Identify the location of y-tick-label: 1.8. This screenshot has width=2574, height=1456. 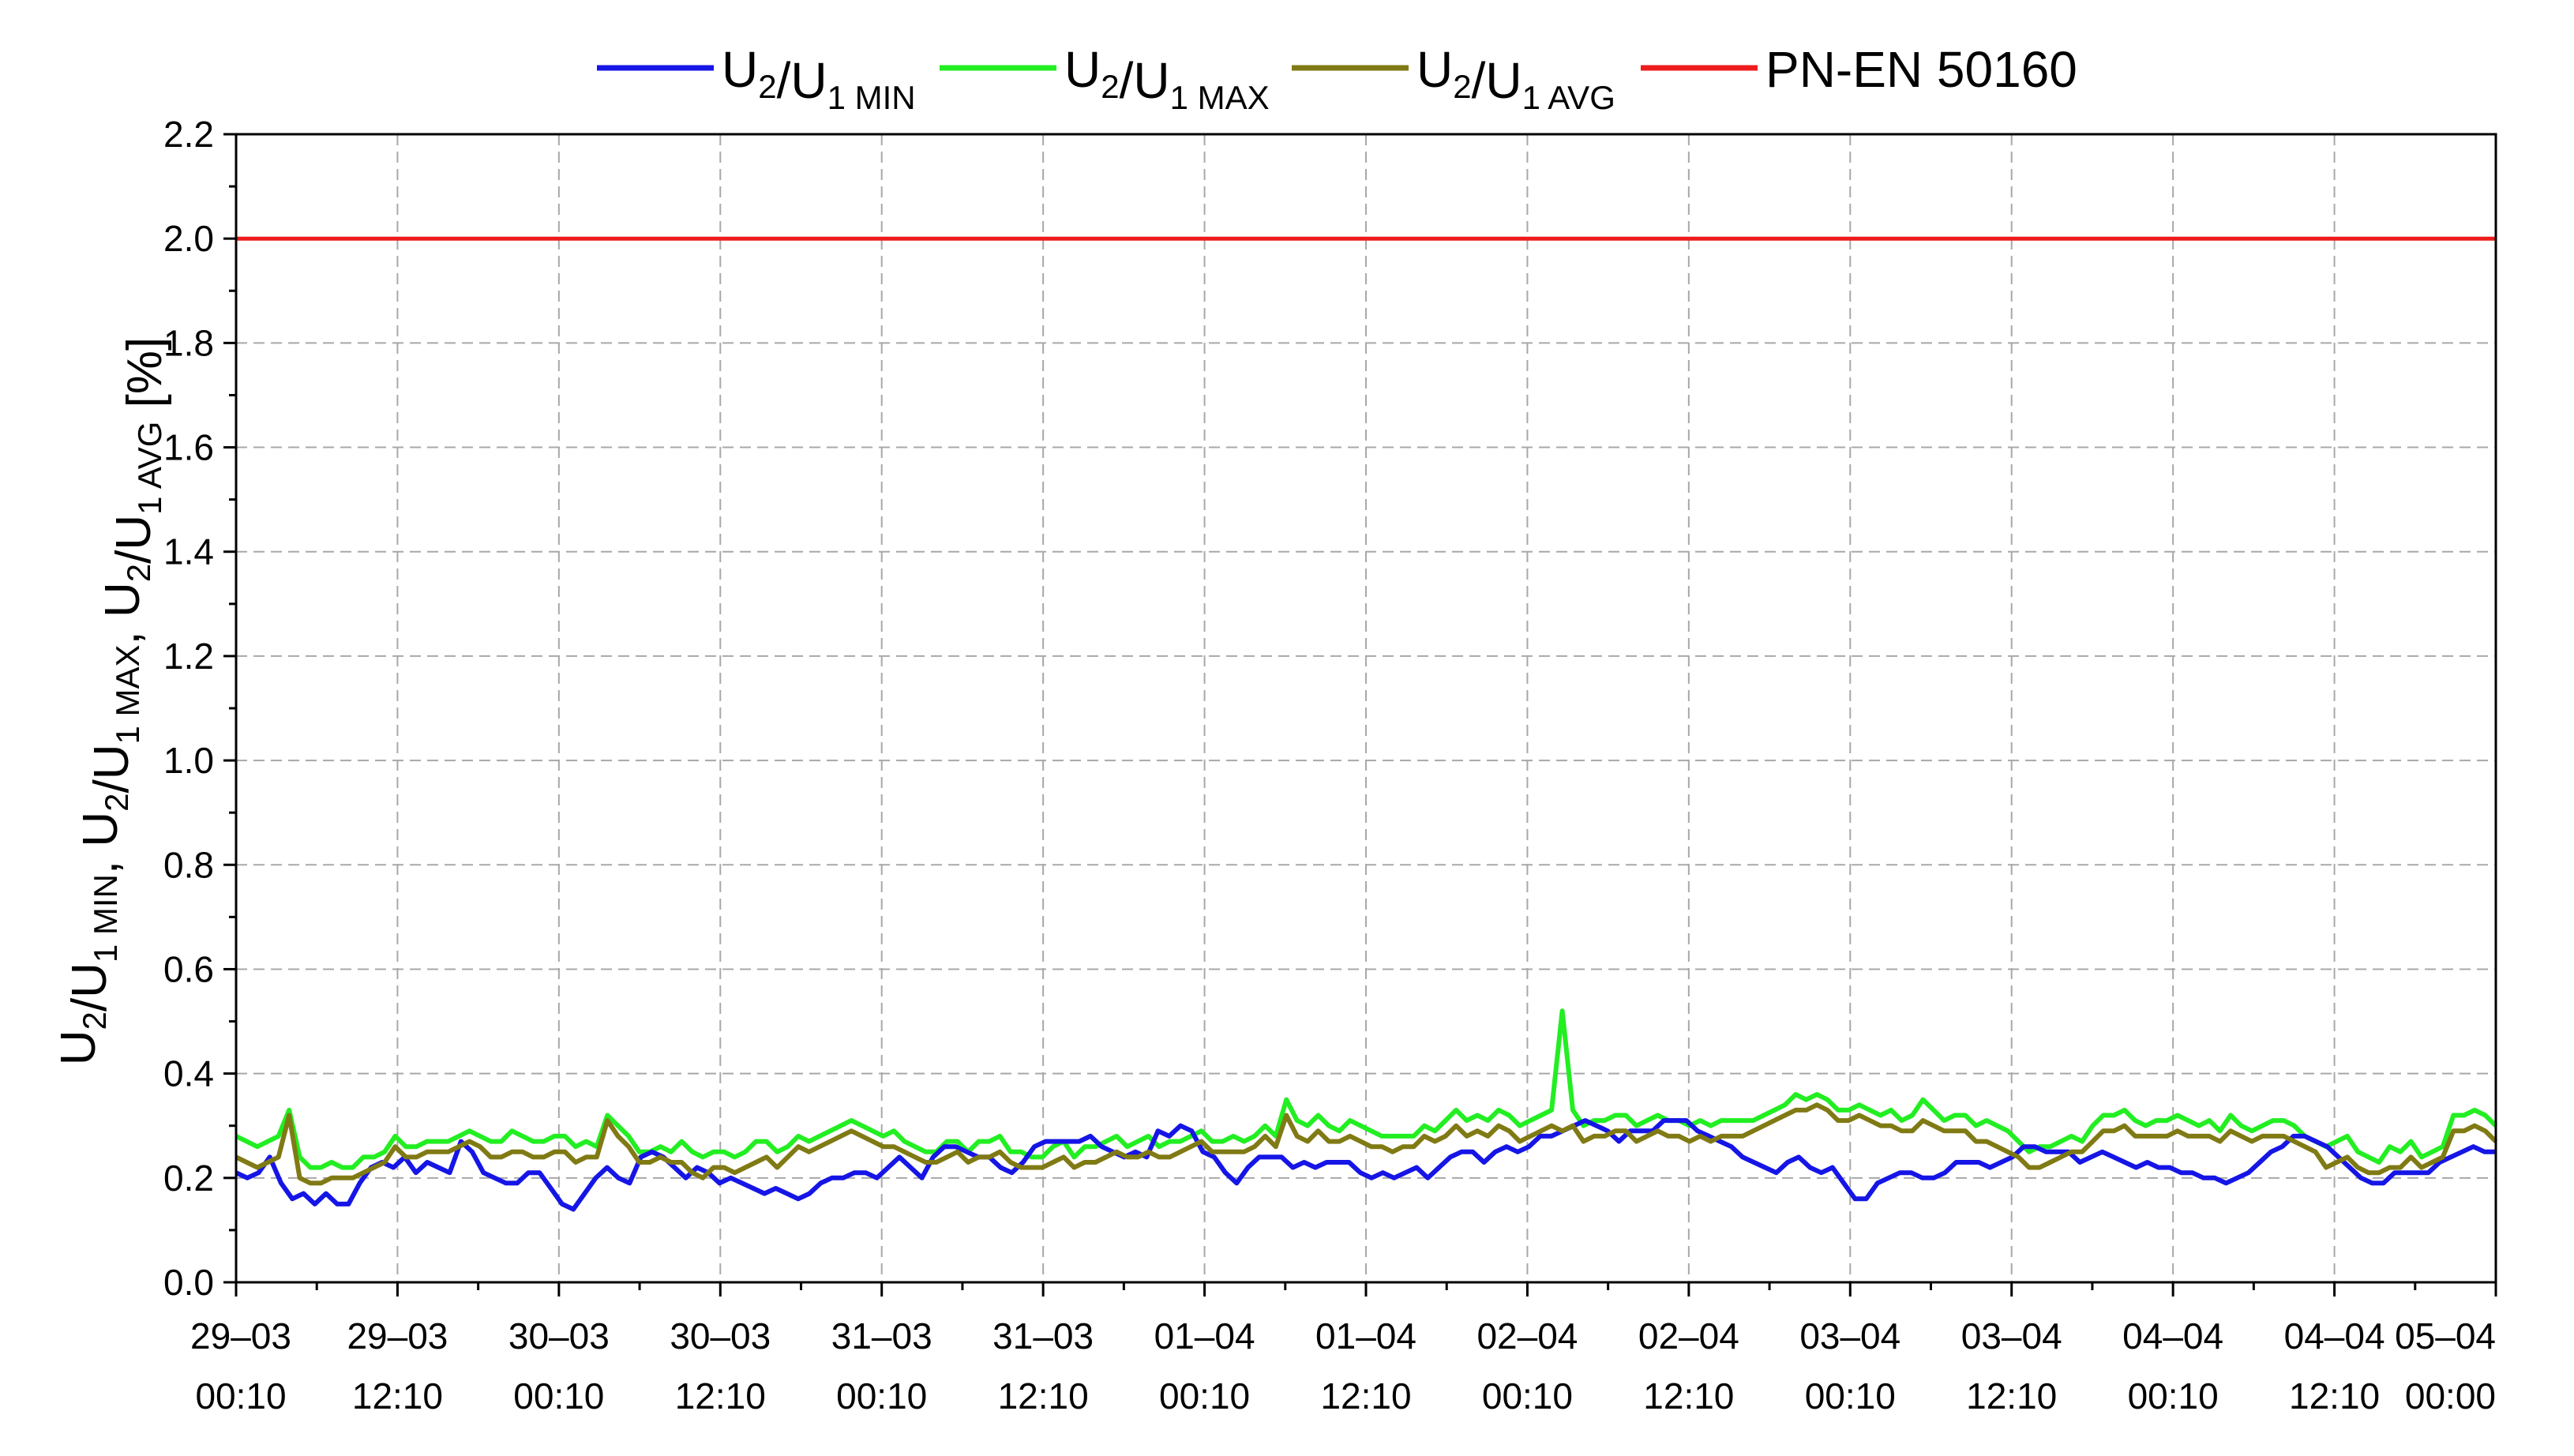
(189, 342).